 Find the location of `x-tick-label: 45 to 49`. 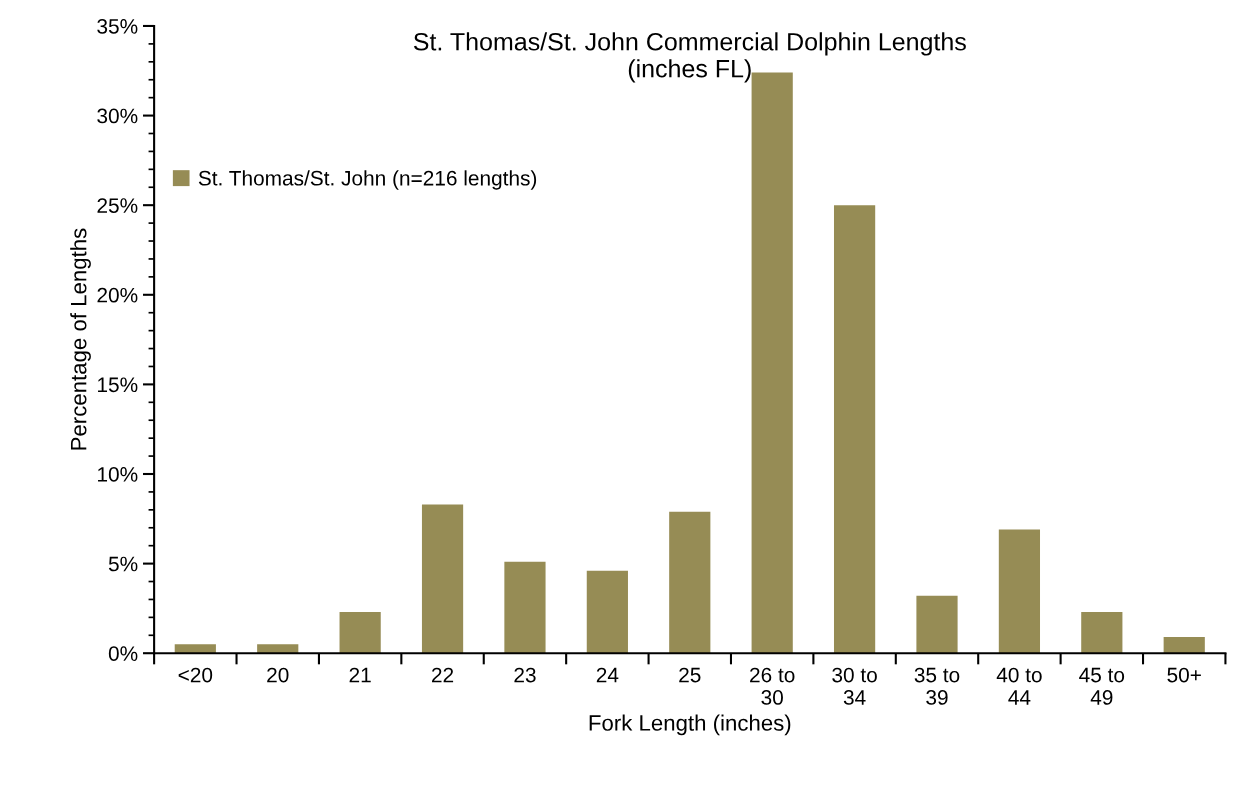

x-tick-label: 45 to 49 is located at coordinates (1102, 686).